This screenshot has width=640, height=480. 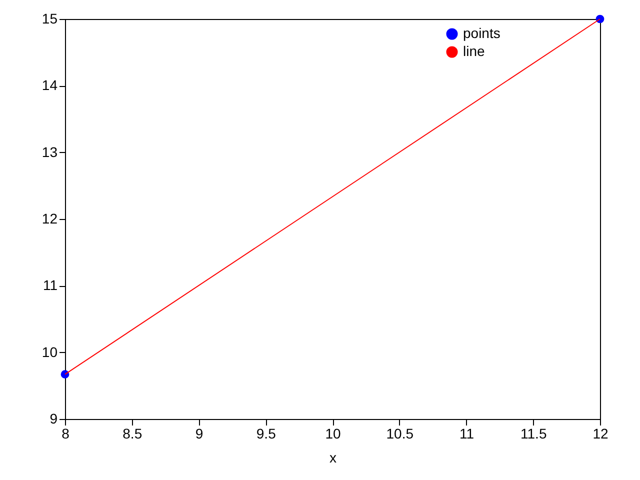 I want to click on x-tick-label: 9.5, so click(x=266, y=434).